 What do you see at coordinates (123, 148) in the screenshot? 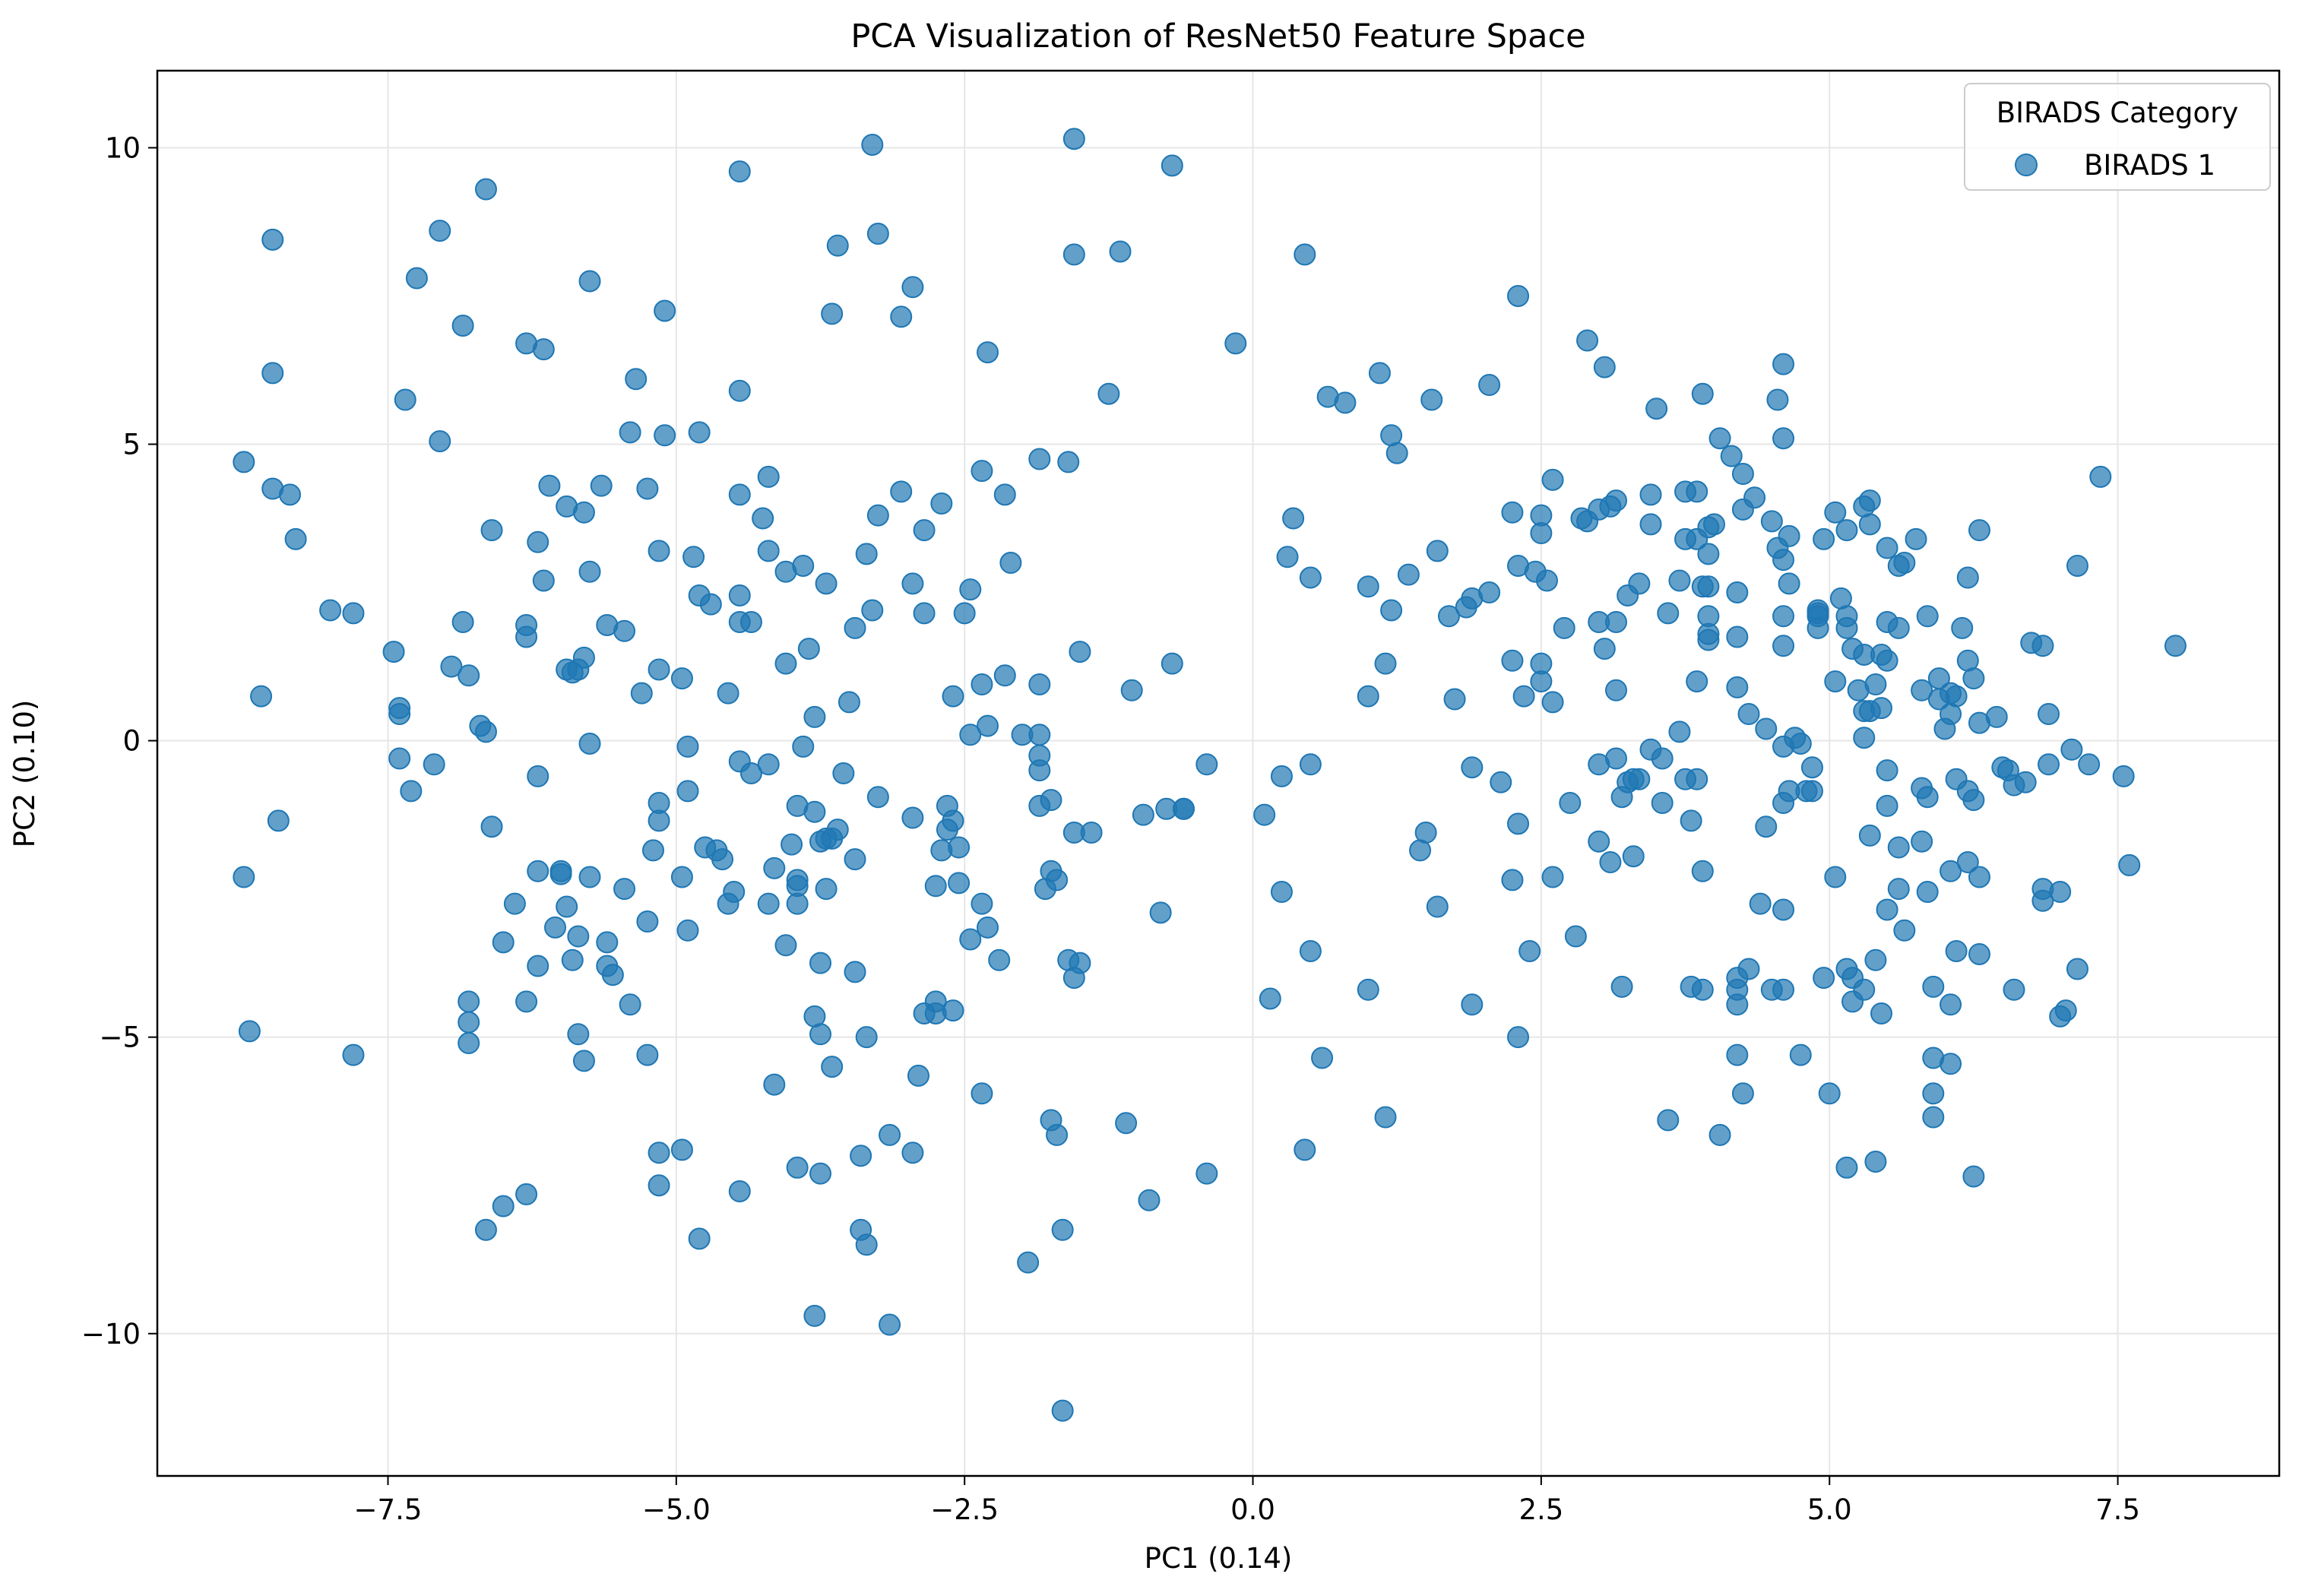
I see `y-tick-label: 10` at bounding box center [123, 148].